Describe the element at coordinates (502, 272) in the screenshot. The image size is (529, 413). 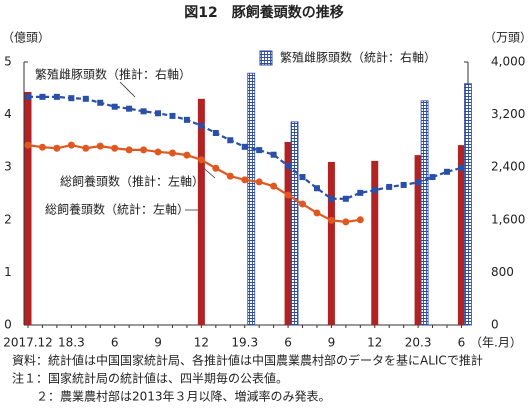
I see `y2-tick-label: 800` at that location.